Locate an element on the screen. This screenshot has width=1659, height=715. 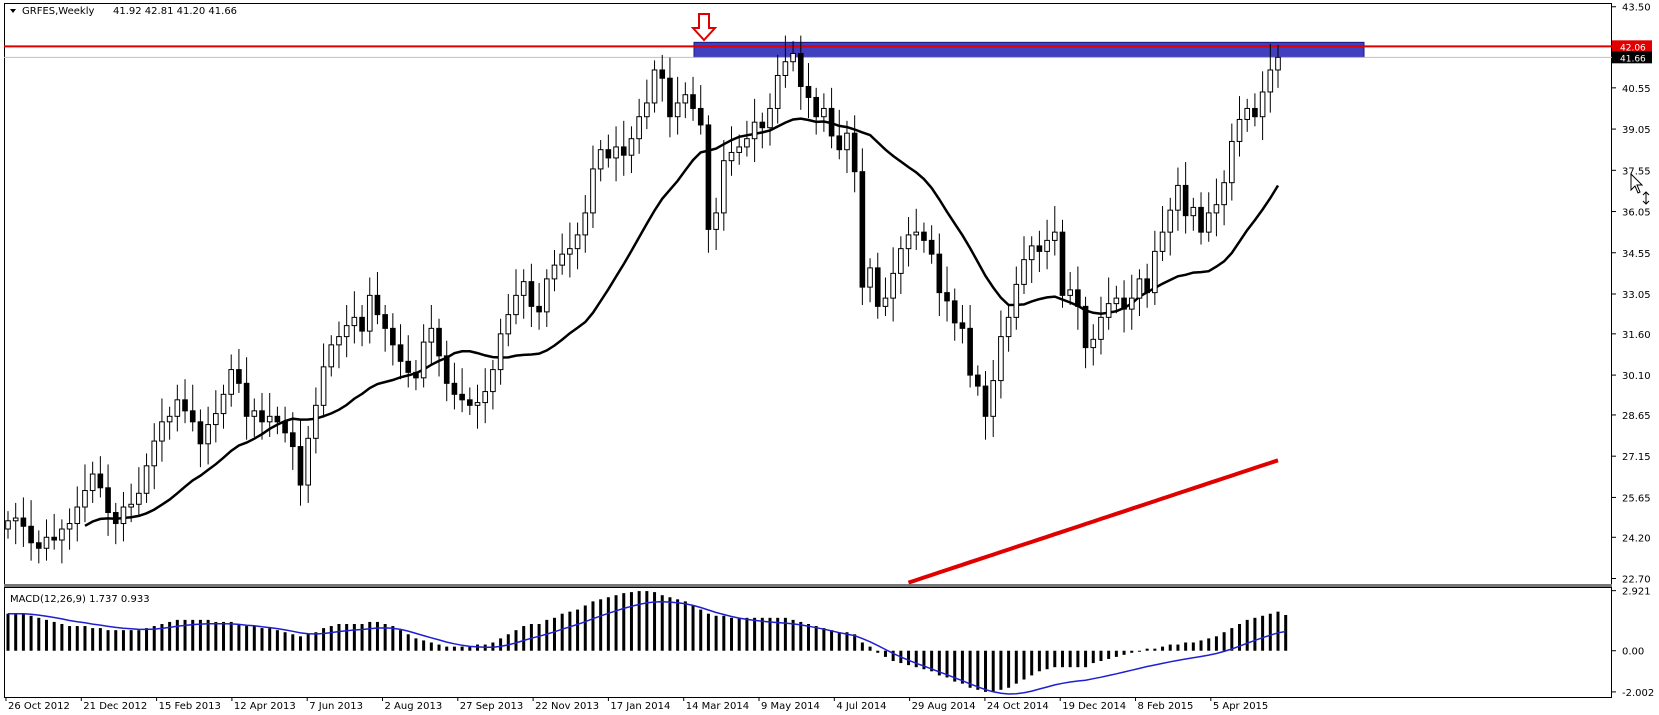
x-tick-label: 14 Mar 2014 is located at coordinates (717, 706).